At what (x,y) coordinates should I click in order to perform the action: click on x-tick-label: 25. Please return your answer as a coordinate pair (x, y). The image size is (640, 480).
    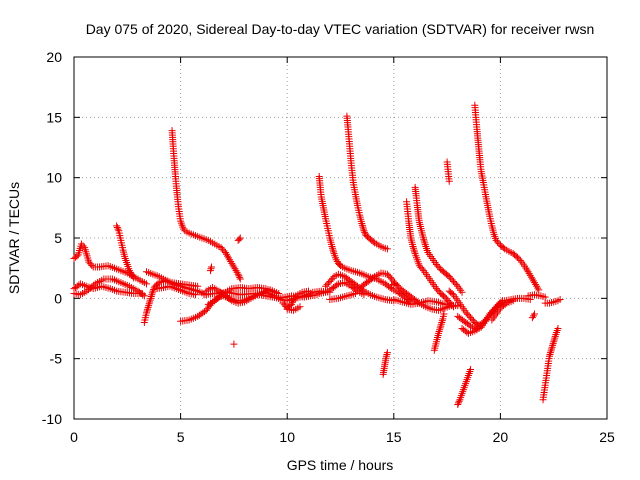
    Looking at the image, I should click on (607, 437).